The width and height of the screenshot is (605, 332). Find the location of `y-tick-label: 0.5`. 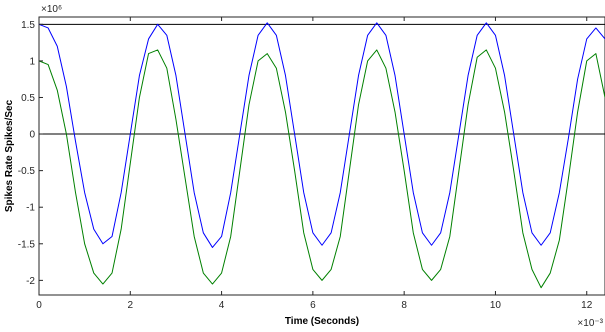

y-tick-label: 0.5 is located at coordinates (28, 98).